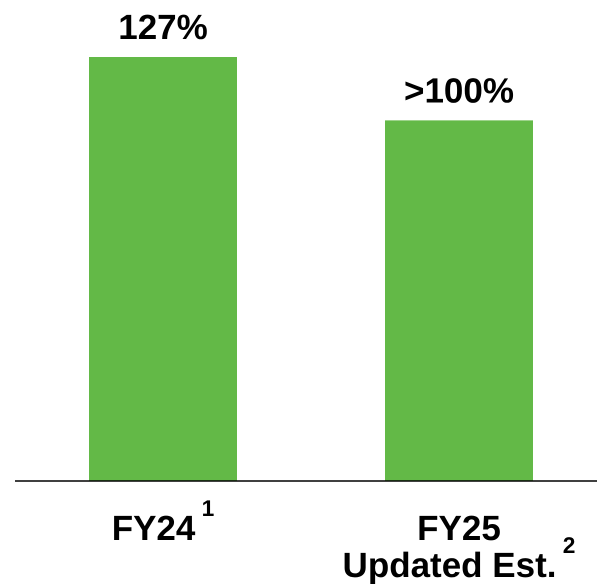 The height and width of the screenshot is (584, 597). What do you see at coordinates (163, 27) in the screenshot?
I see `data-label: 127%` at bounding box center [163, 27].